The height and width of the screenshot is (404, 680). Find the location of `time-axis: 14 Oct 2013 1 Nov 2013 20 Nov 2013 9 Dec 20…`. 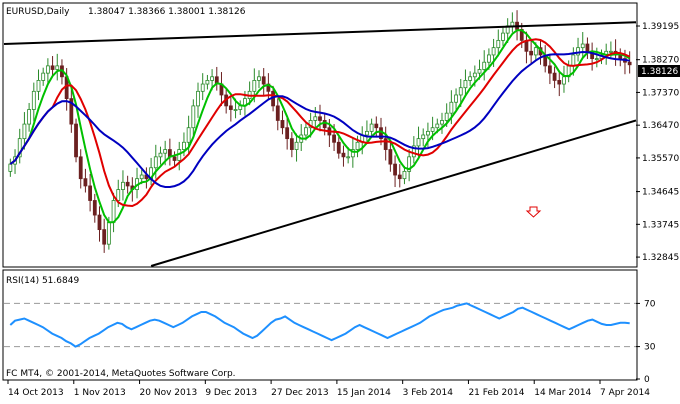

time-axis: 14 Oct 2013 1 Nov 2013 20 Nov 2013 9 Dec 20… is located at coordinates (328, 389).